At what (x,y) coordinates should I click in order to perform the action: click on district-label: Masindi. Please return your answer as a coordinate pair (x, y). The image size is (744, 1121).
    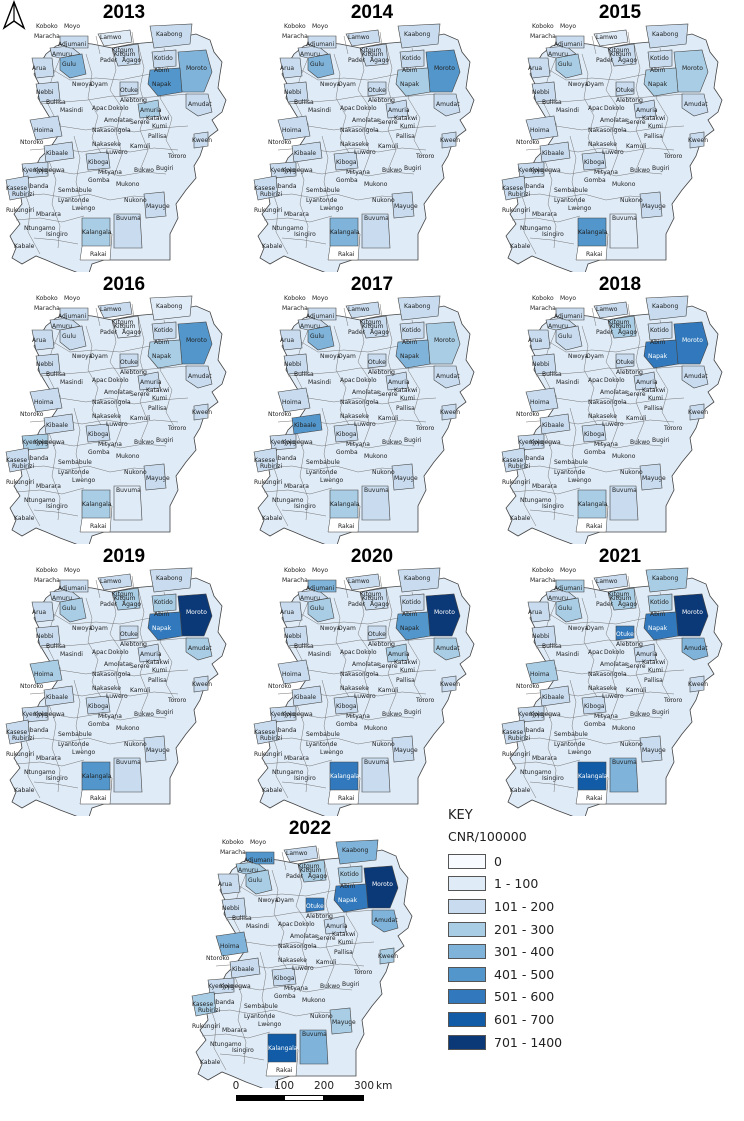
    Looking at the image, I should click on (71, 110).